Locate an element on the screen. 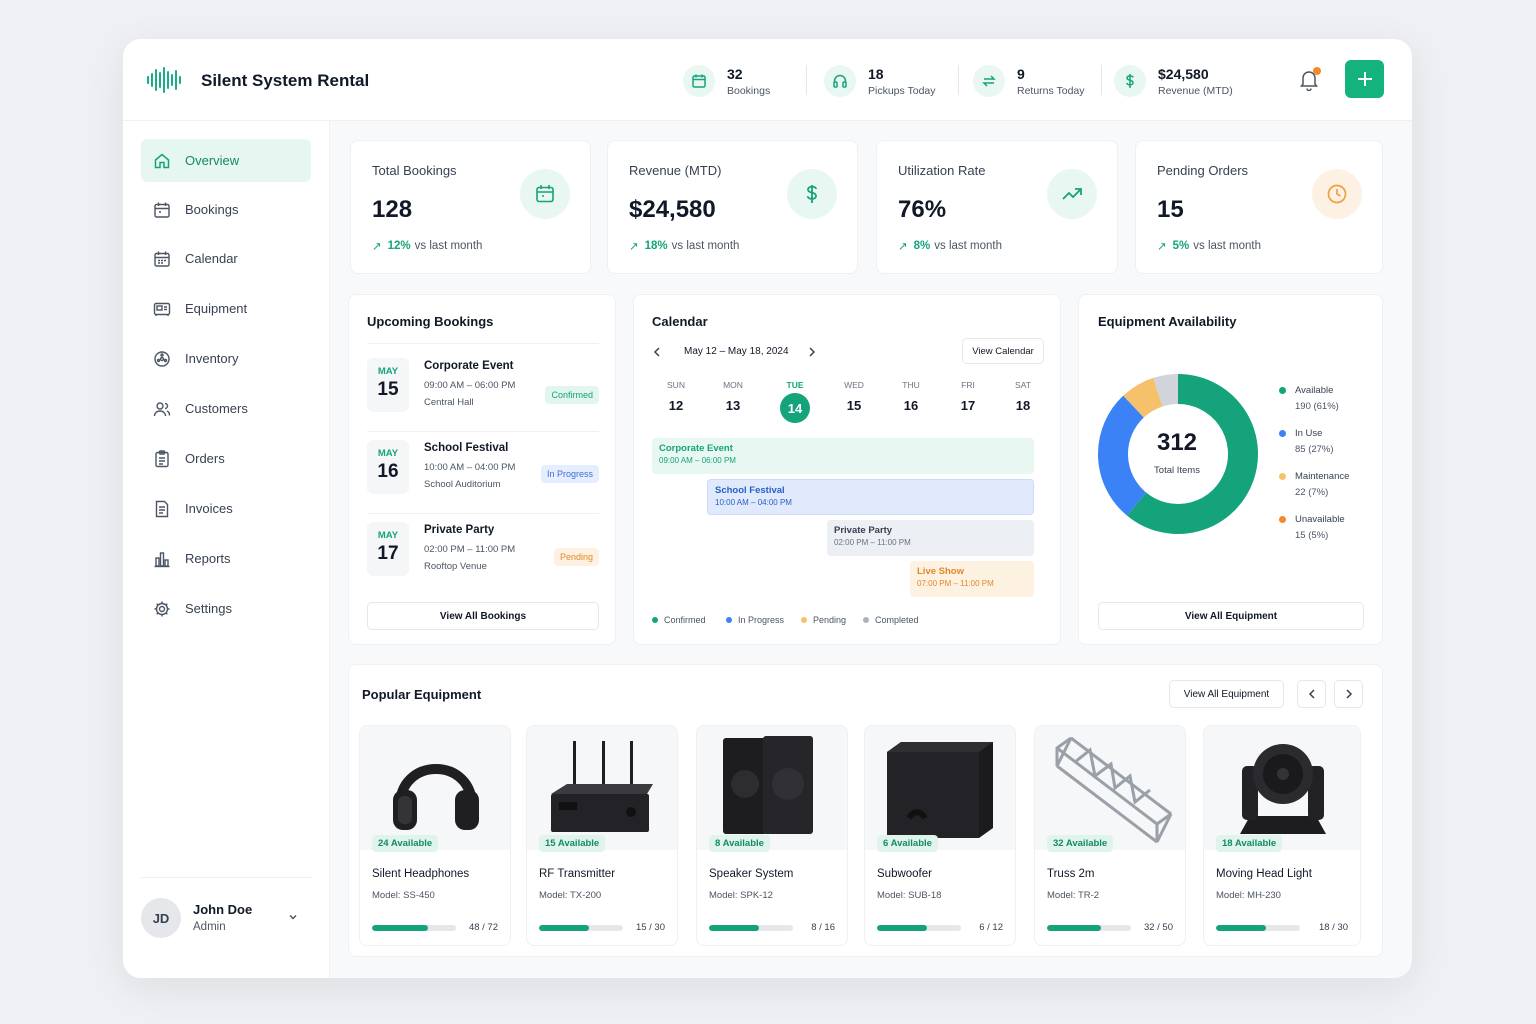 This screenshot has width=1536, height=1024. invoice-icon is located at coordinates (162, 508).